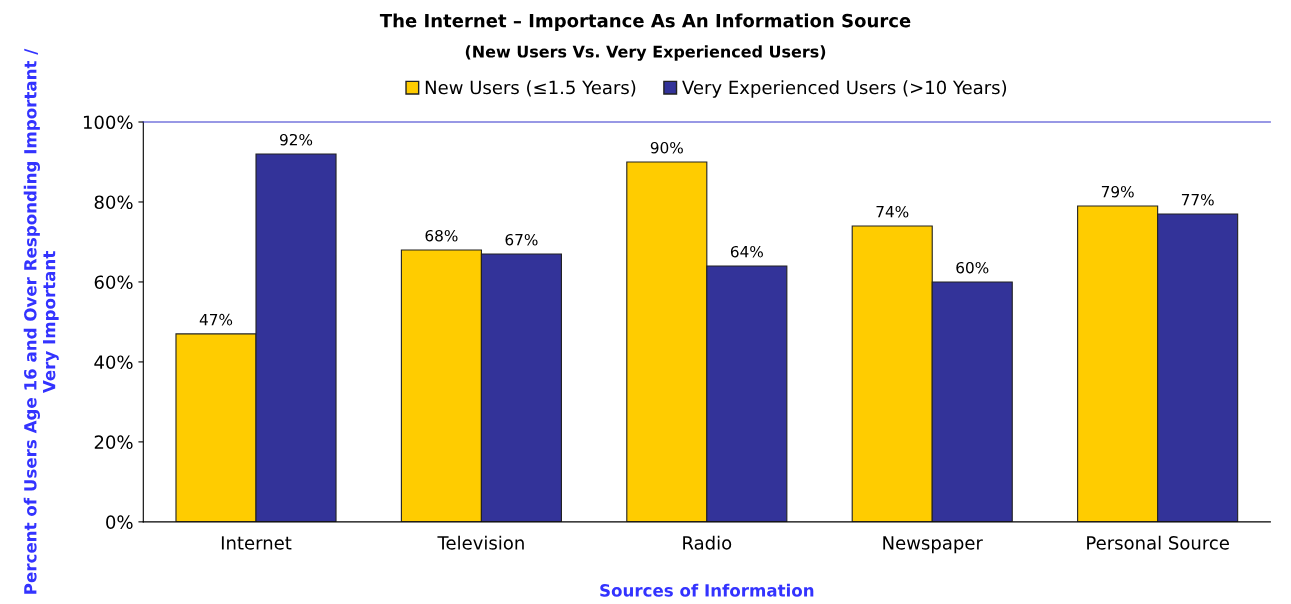 The width and height of the screenshot is (1291, 604). Describe the element at coordinates (113, 442) in the screenshot. I see `y-tick-label: 20%` at that location.